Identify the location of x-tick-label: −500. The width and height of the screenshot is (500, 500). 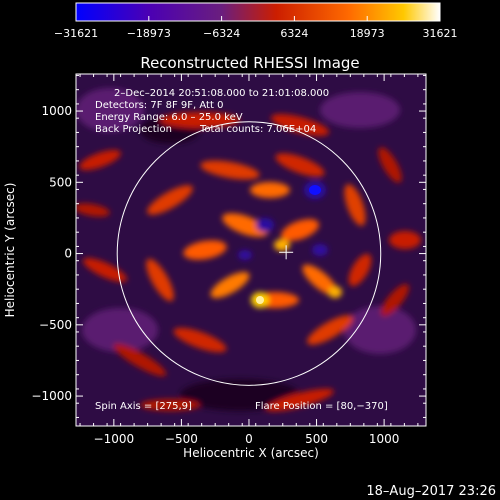
(181, 439).